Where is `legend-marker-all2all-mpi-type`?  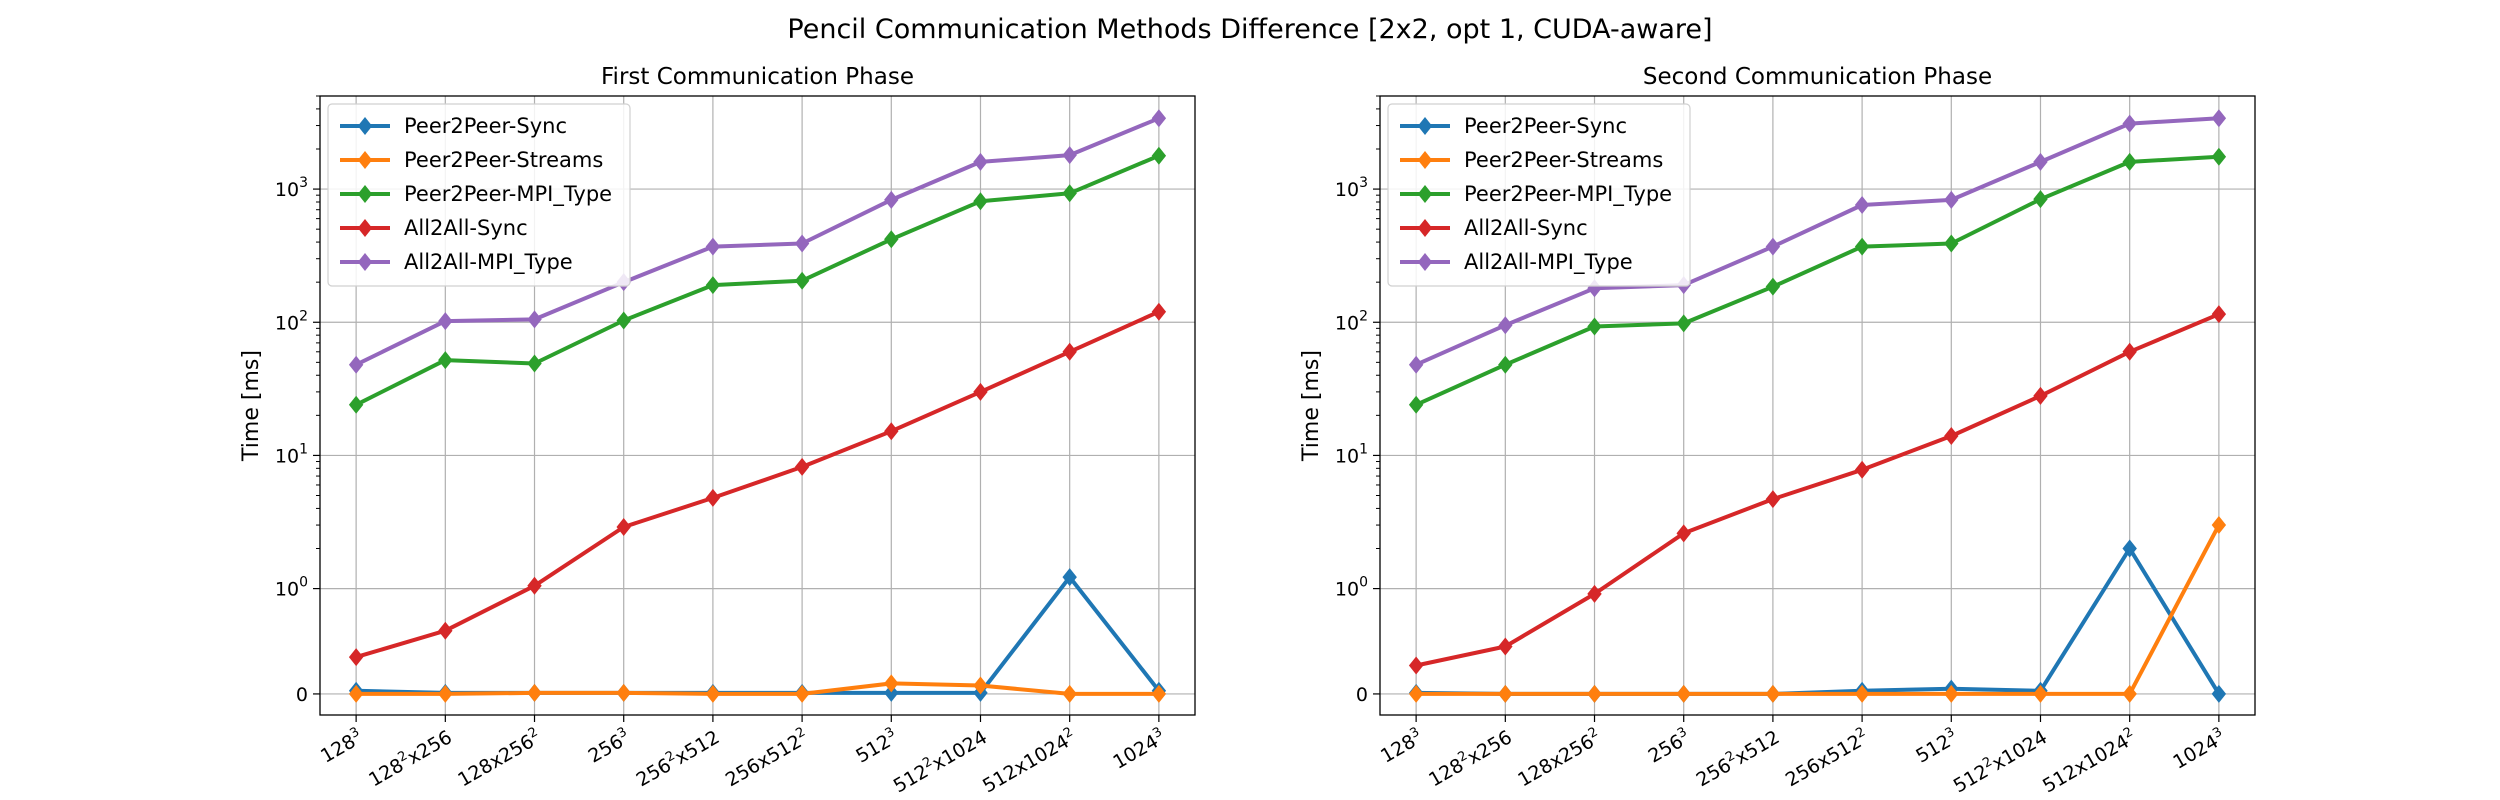
legend-marker-all2all-mpi-type is located at coordinates (365, 262).